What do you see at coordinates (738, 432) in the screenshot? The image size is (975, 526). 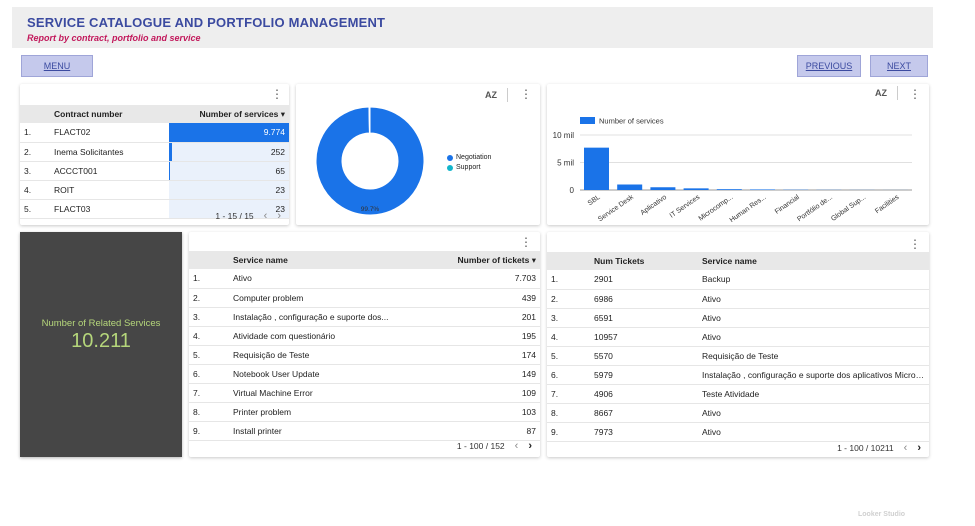 I see `table-row: 9. 7973 Ativo` at bounding box center [738, 432].